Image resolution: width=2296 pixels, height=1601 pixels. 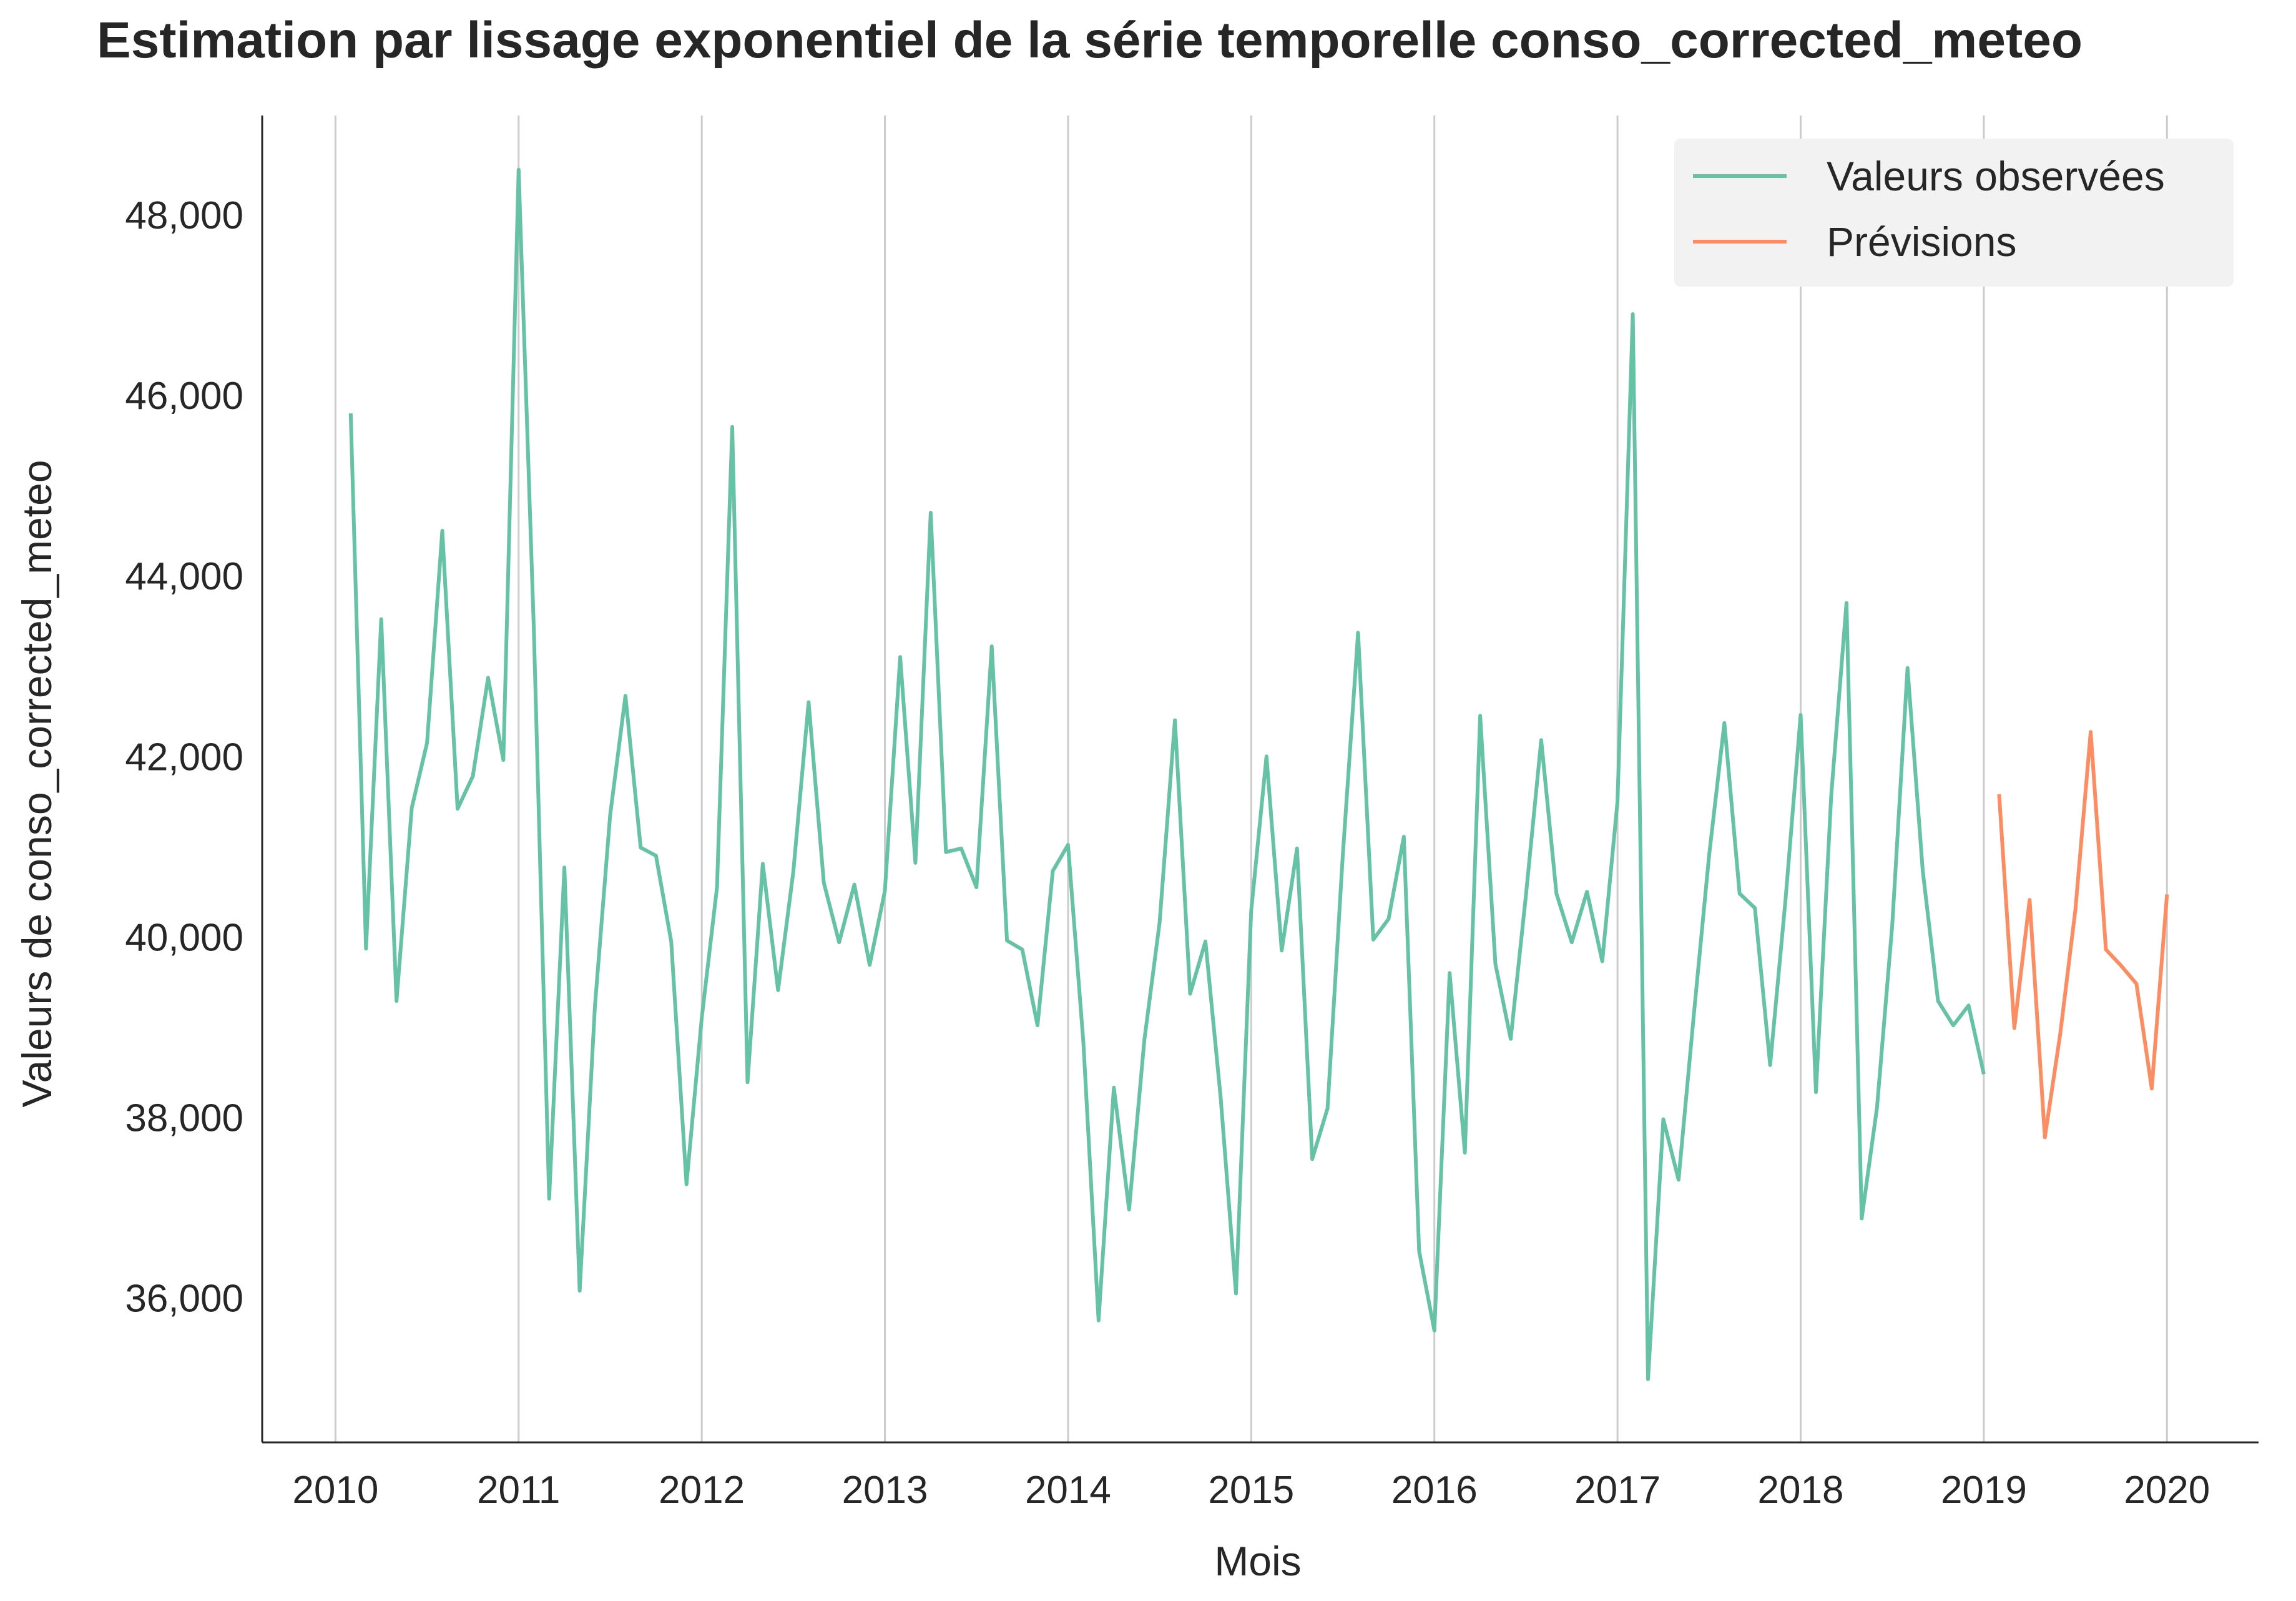 What do you see at coordinates (184, 1118) in the screenshot?
I see `y-tick-label: 38,000` at bounding box center [184, 1118].